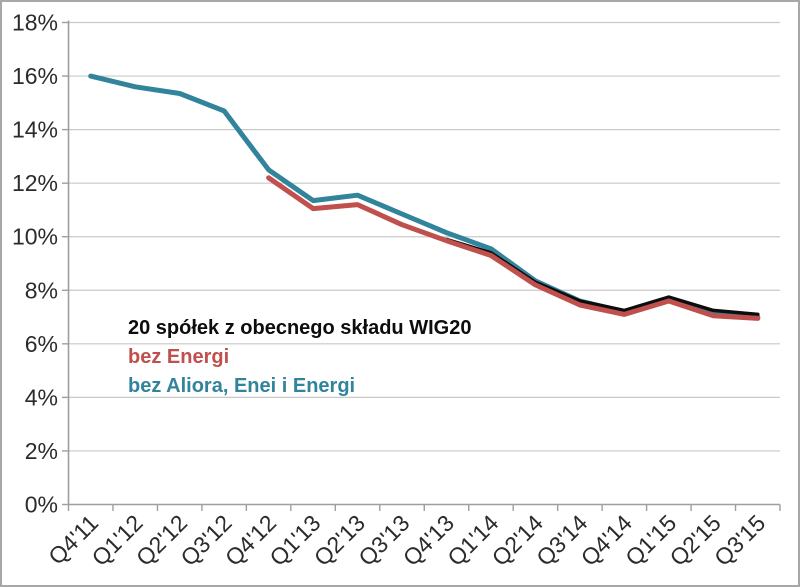  What do you see at coordinates (35, 76) in the screenshot?
I see `svg-text: 16%` at bounding box center [35, 76].